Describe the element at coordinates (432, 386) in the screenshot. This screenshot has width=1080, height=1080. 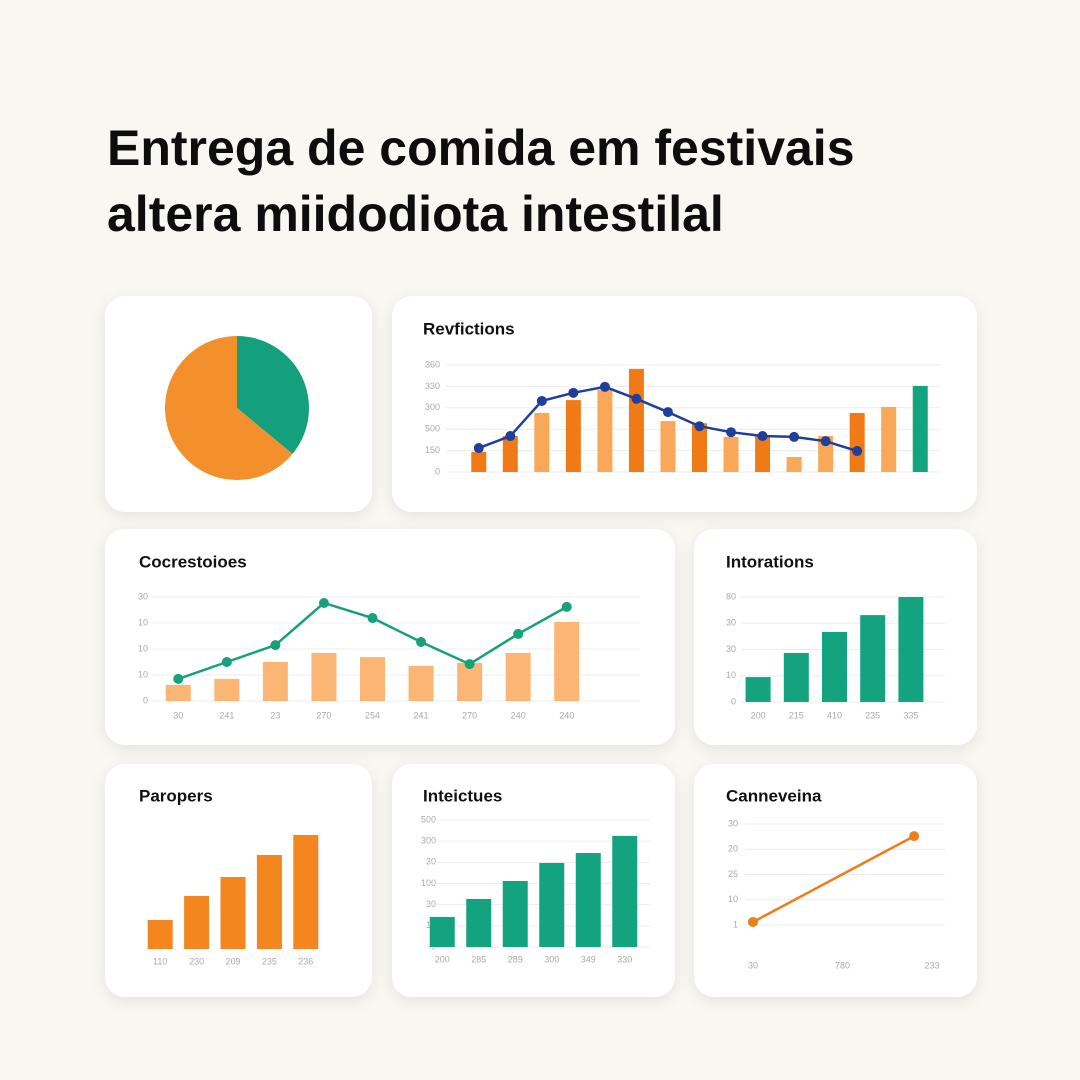
I see `y-tick-label: 330` at that location.